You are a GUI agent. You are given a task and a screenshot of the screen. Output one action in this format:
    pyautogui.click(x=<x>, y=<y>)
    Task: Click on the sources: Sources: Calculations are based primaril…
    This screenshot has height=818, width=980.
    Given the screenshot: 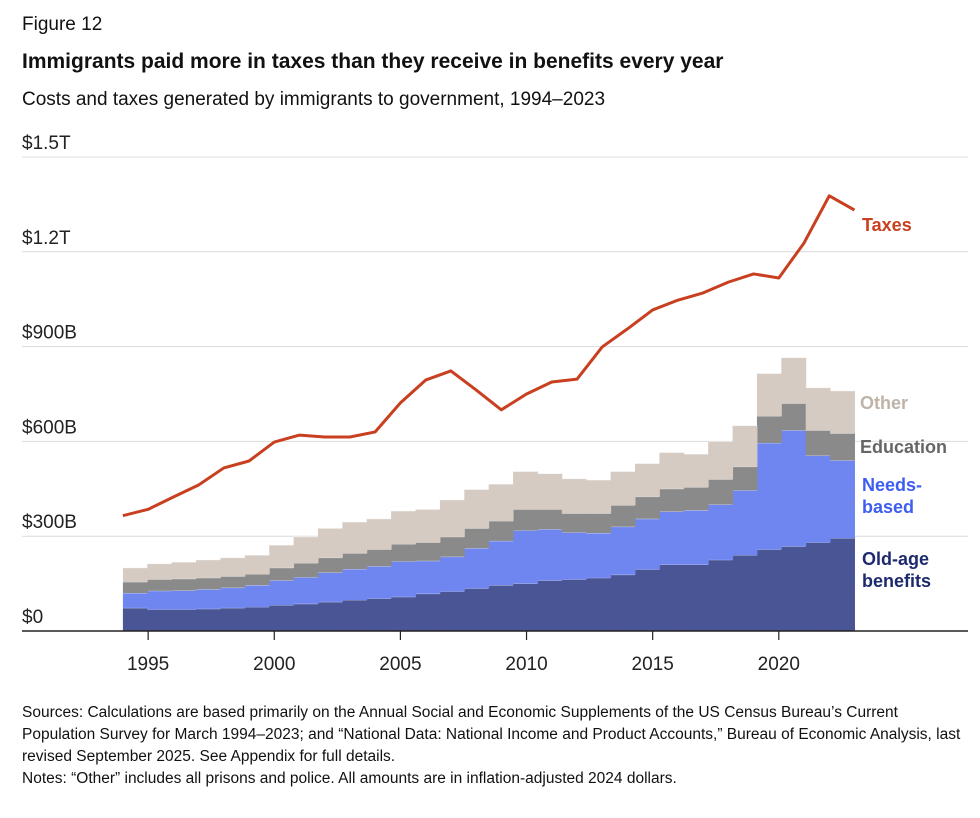 What is the action you would take?
    pyautogui.click(x=491, y=734)
    